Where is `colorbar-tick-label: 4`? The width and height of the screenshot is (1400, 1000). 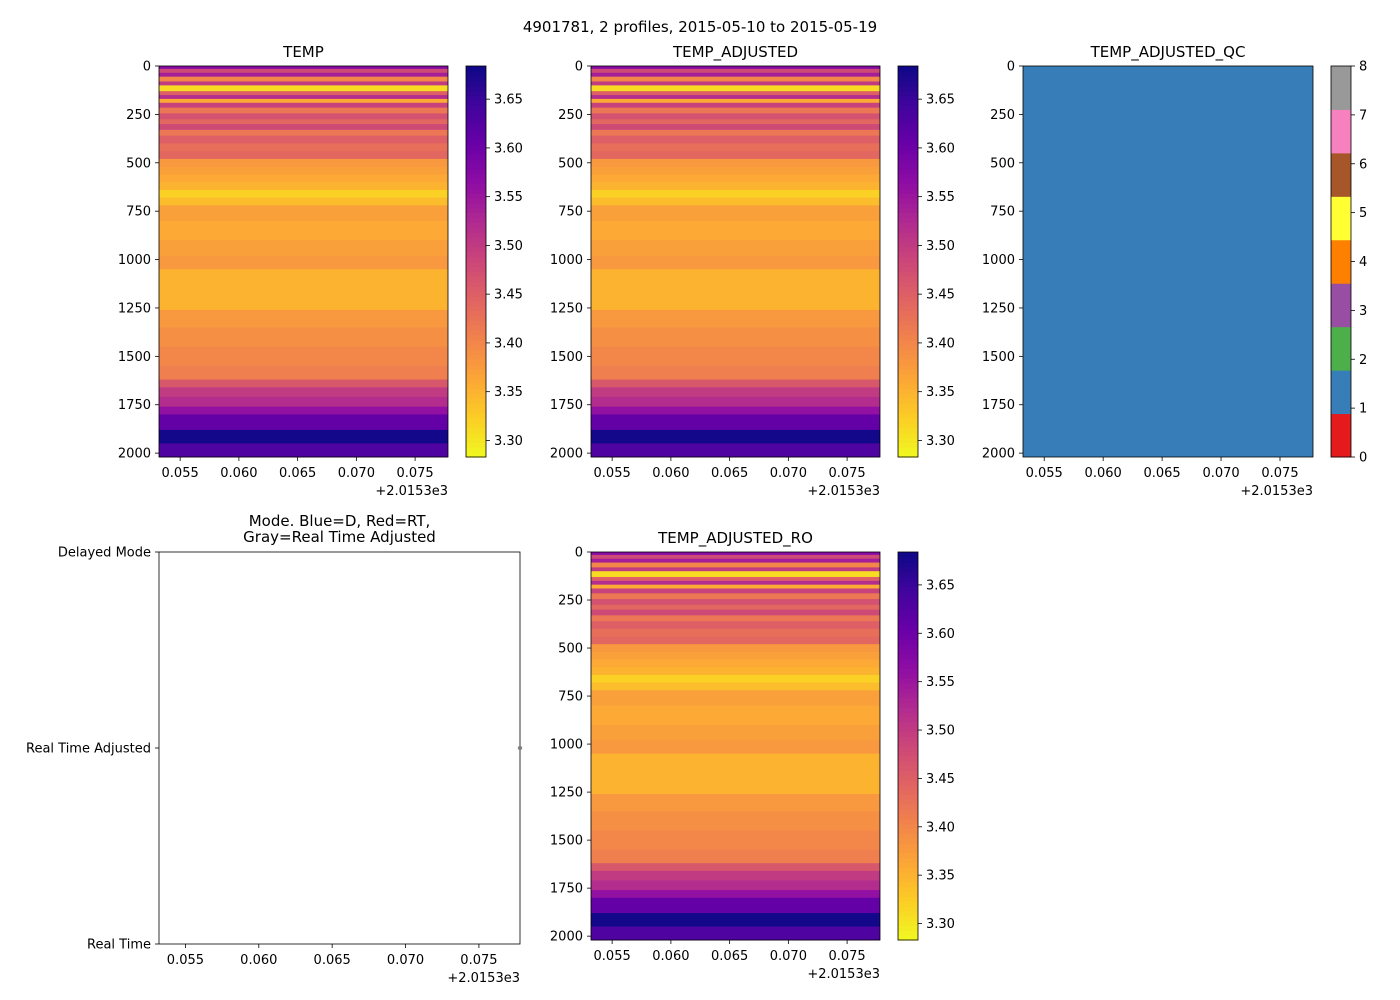
colorbar-tick-label: 4 is located at coordinates (1363, 262).